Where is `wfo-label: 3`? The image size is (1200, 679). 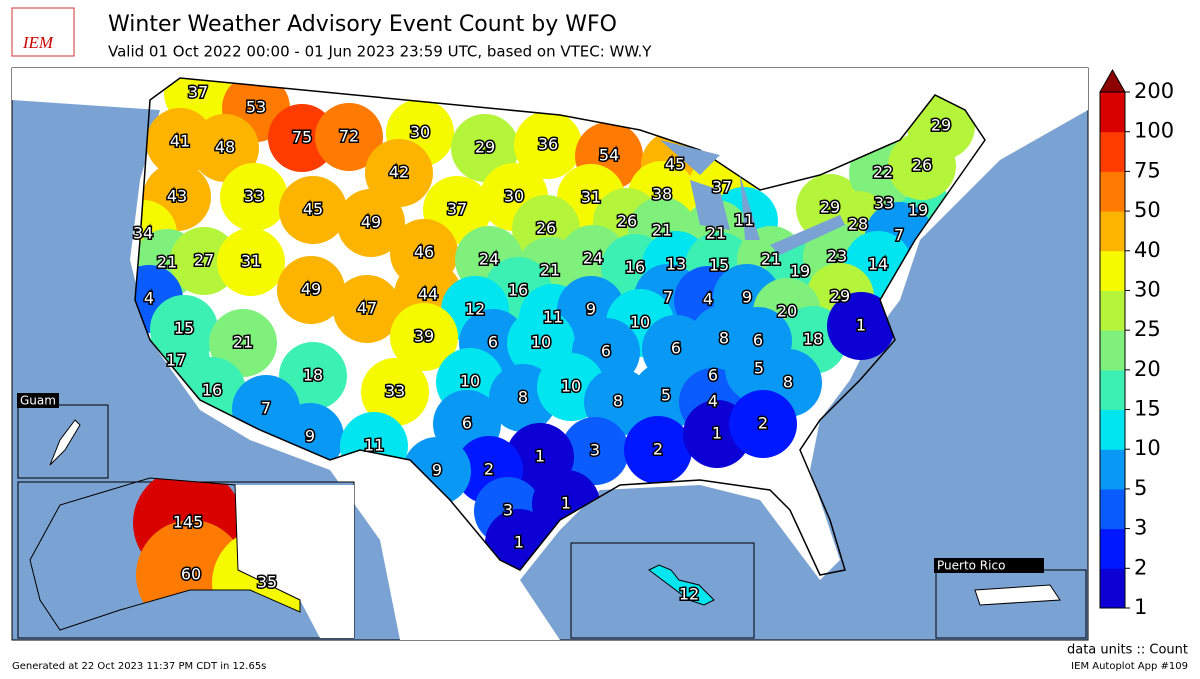 wfo-label: 3 is located at coordinates (595, 450).